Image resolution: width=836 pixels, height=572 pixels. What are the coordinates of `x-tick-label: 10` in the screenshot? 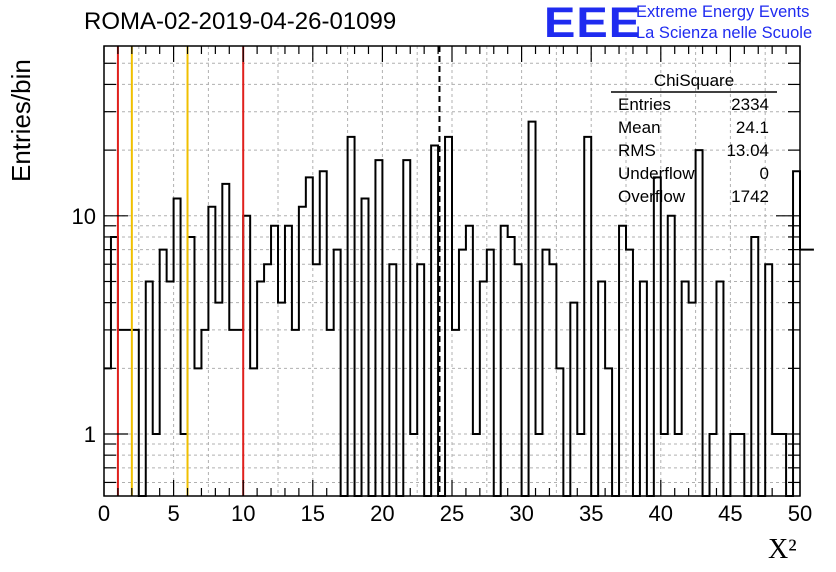 It's located at (243, 513).